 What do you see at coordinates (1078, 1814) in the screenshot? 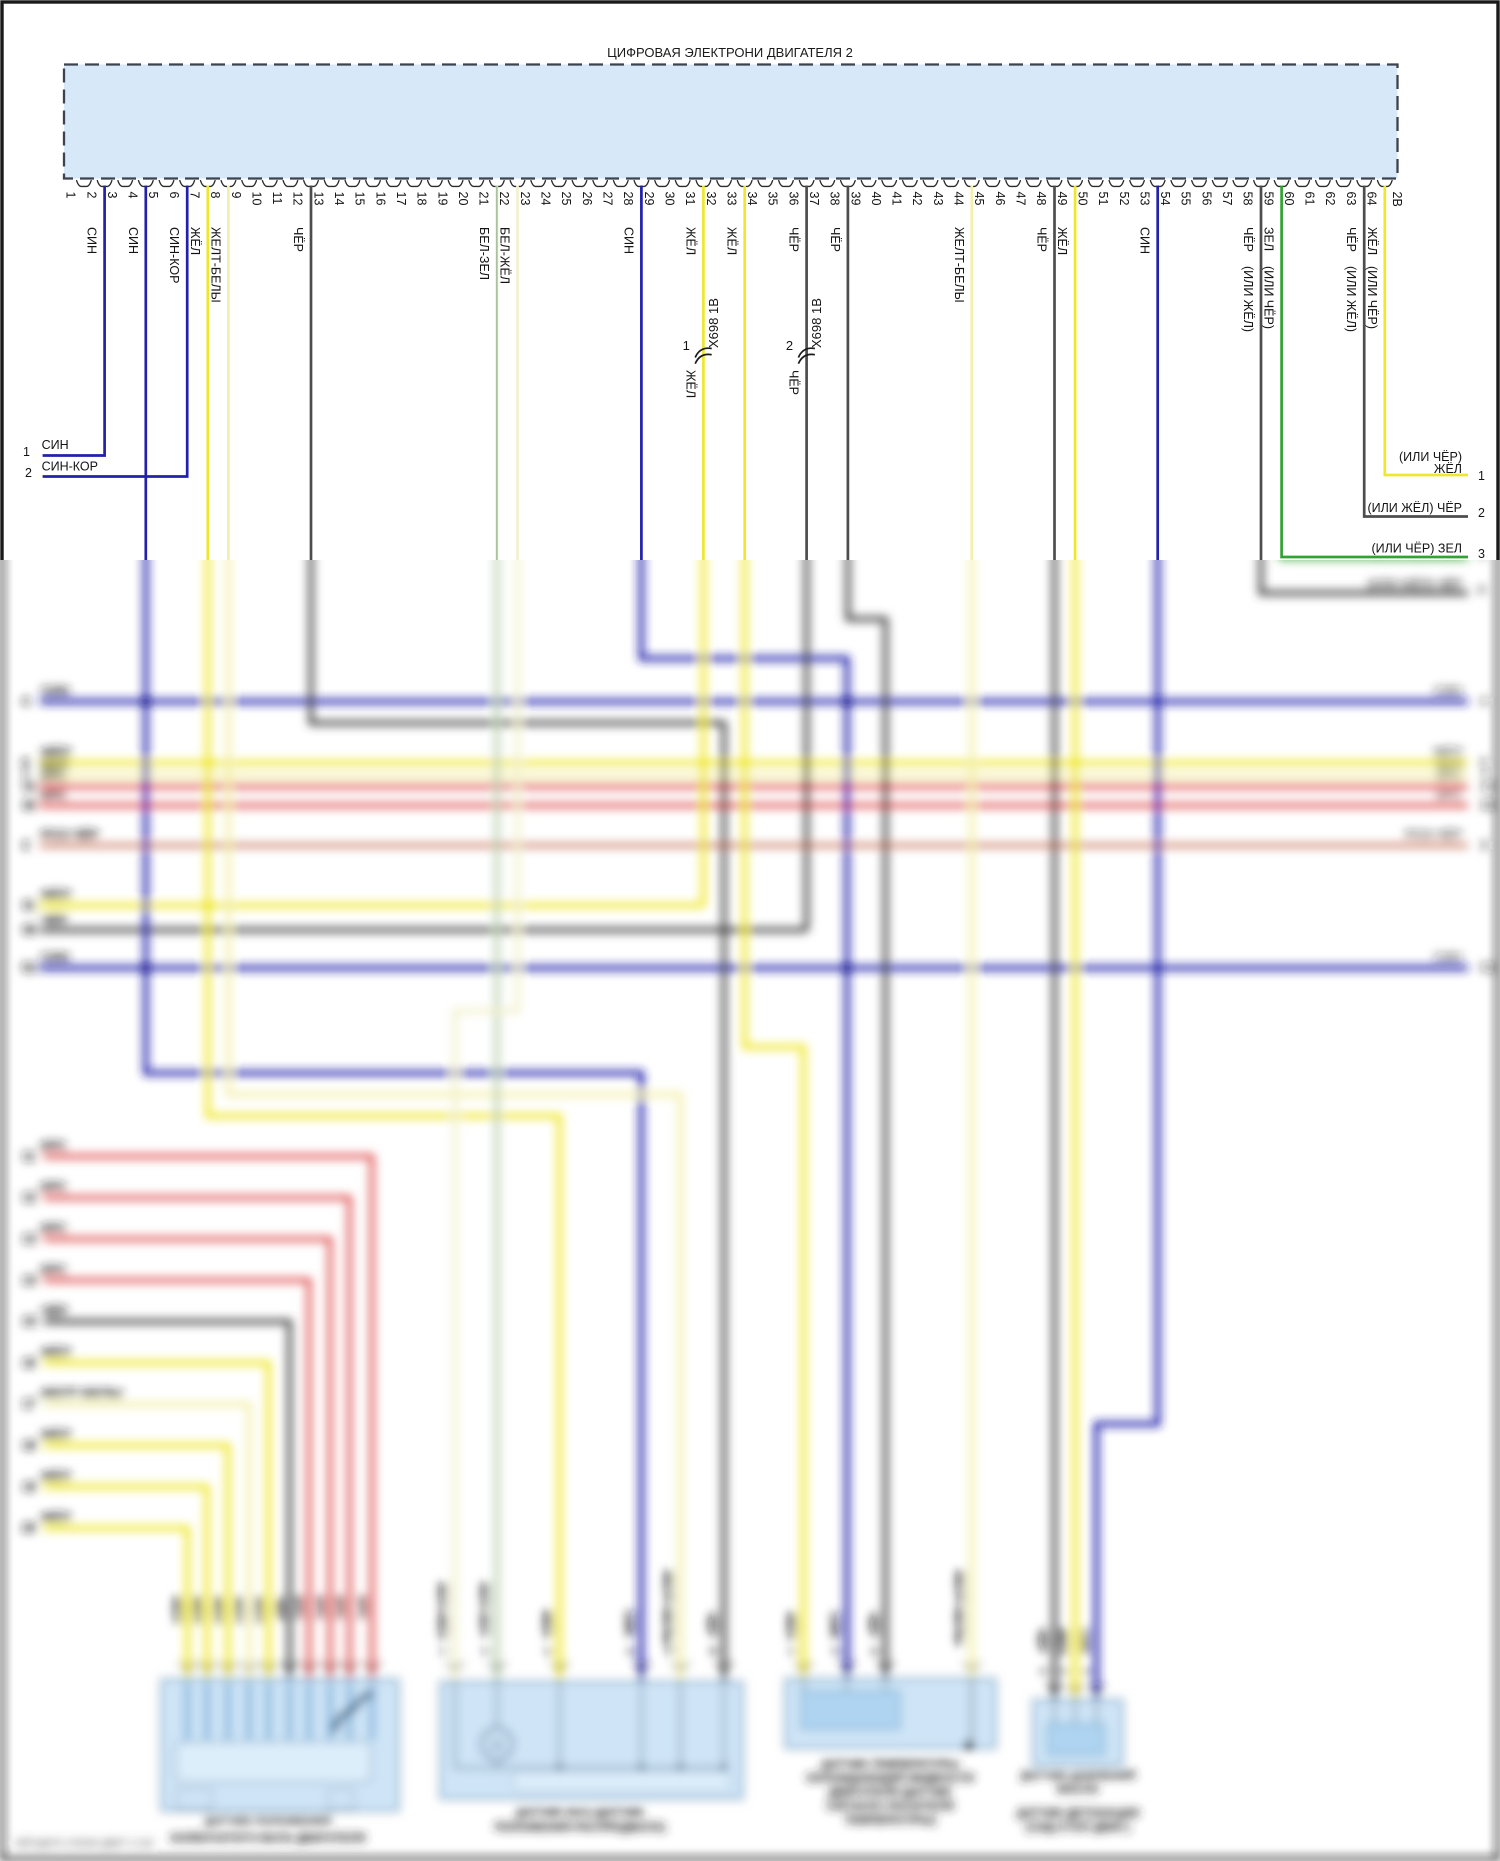
I see `svg-text: ДАТЧИК ДЕТОНАЦИИ` at bounding box center [1078, 1814].